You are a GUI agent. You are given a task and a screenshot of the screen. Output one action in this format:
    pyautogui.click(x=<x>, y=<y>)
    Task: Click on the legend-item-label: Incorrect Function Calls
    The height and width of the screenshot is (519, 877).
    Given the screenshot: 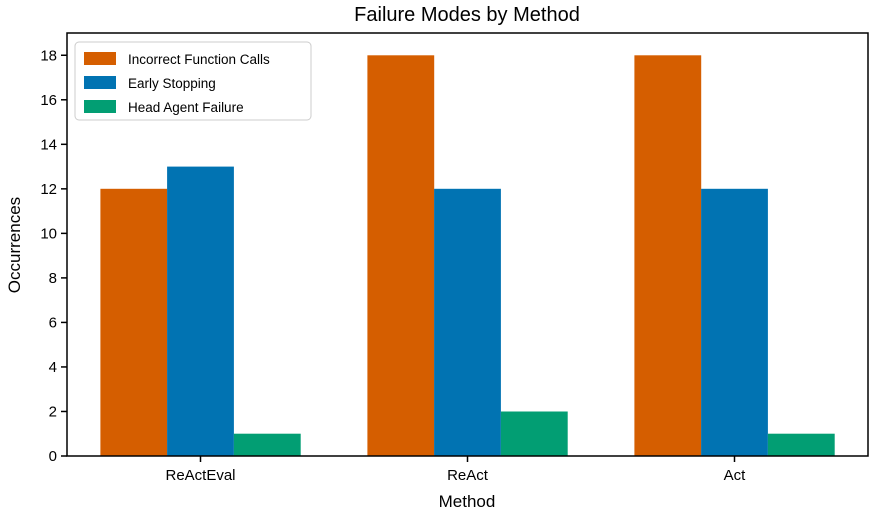 What is the action you would take?
    pyautogui.click(x=199, y=59)
    